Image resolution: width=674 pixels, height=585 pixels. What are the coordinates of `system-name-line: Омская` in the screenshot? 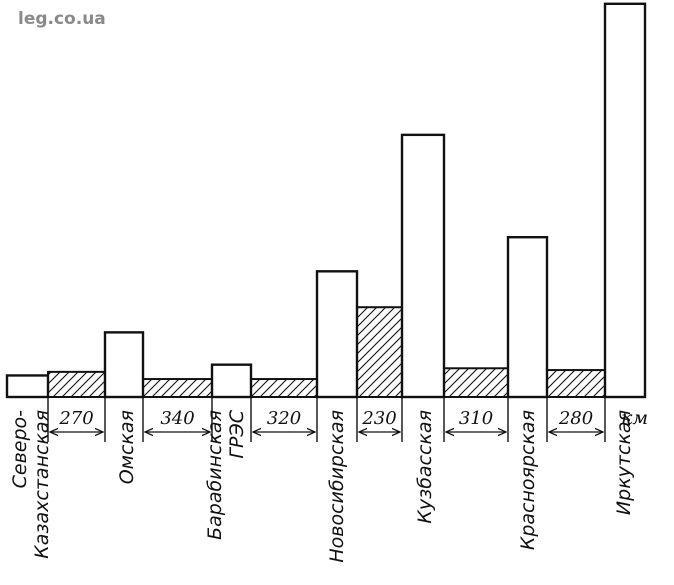 It's located at (127, 447).